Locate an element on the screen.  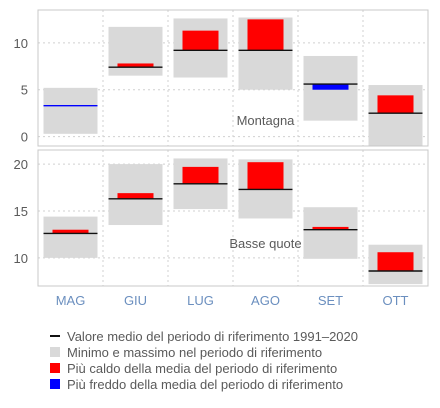
warmer-swatch-icon is located at coordinates (55, 368).